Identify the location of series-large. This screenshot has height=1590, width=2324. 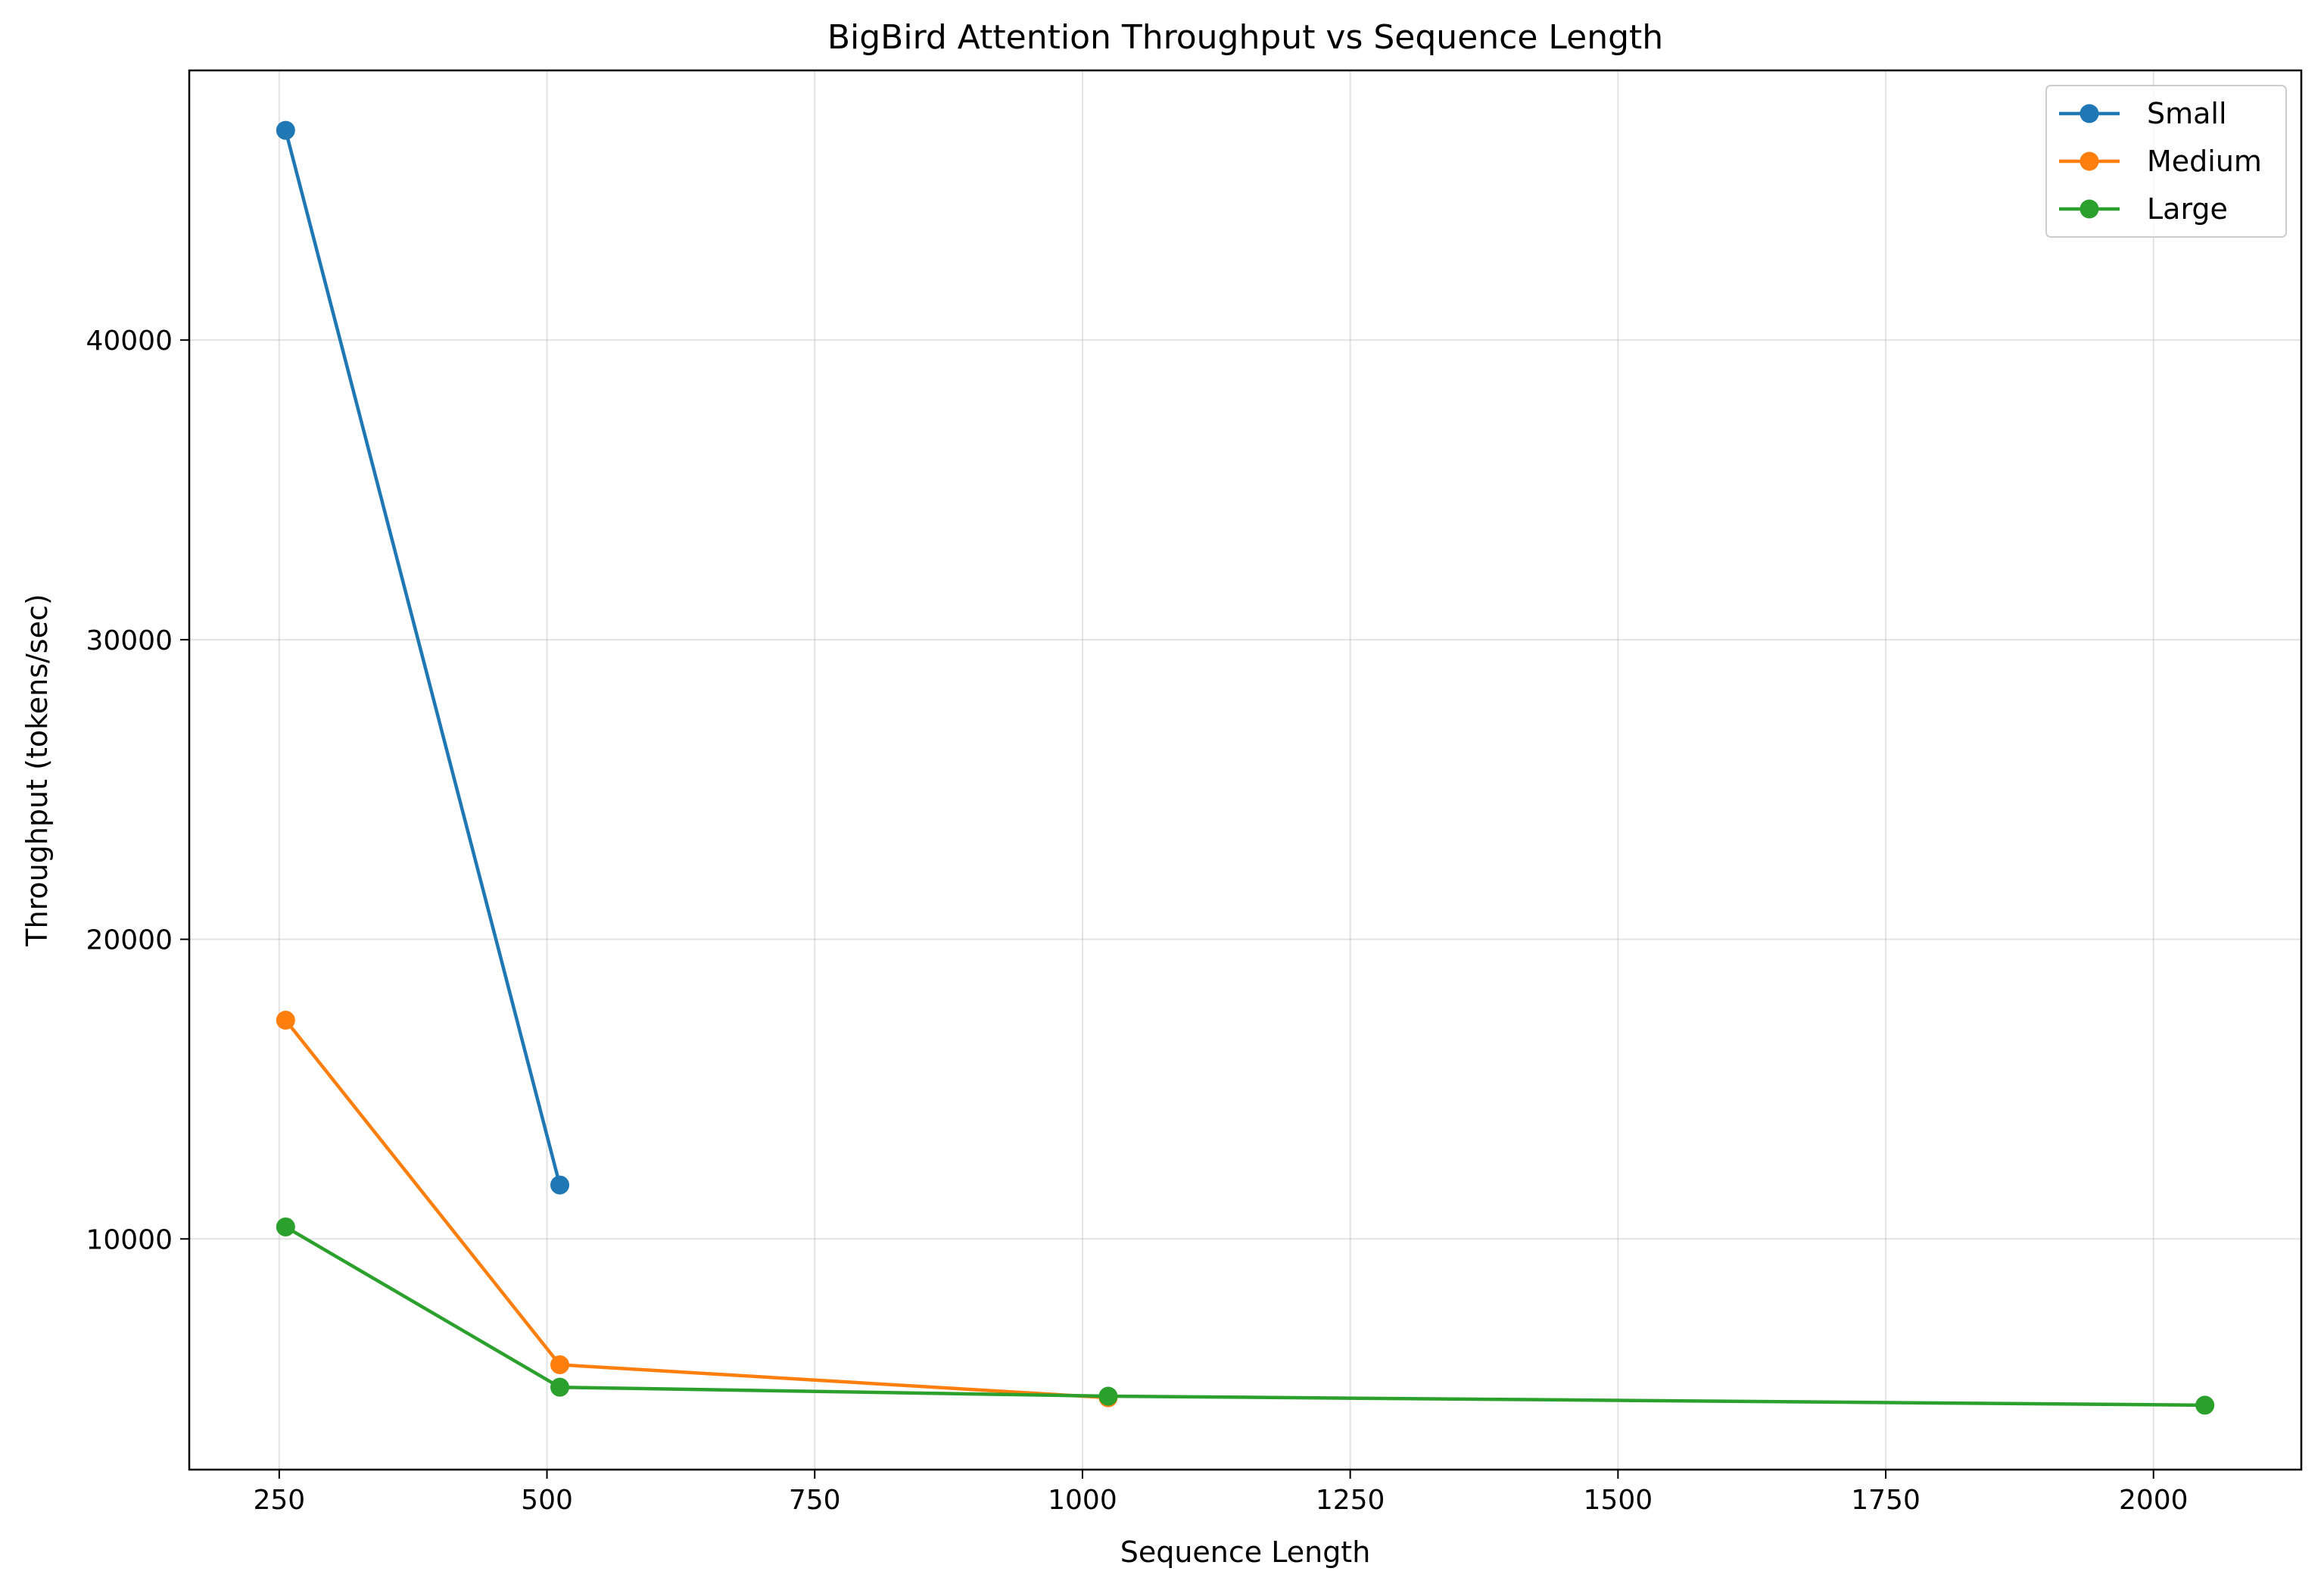
(1245, 1316).